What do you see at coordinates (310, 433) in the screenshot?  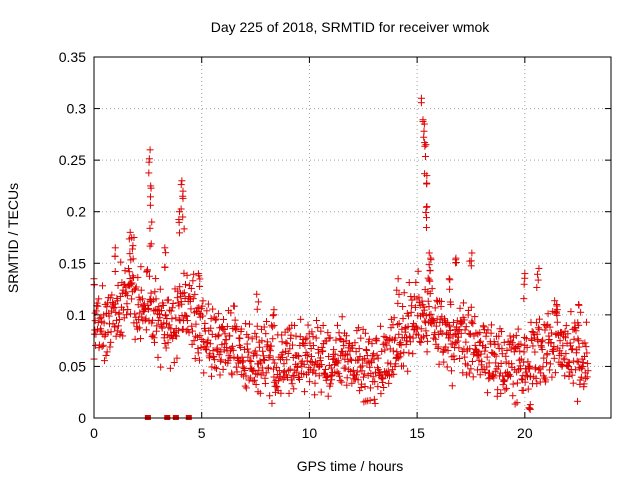 I see `x-tick-label: 10` at bounding box center [310, 433].